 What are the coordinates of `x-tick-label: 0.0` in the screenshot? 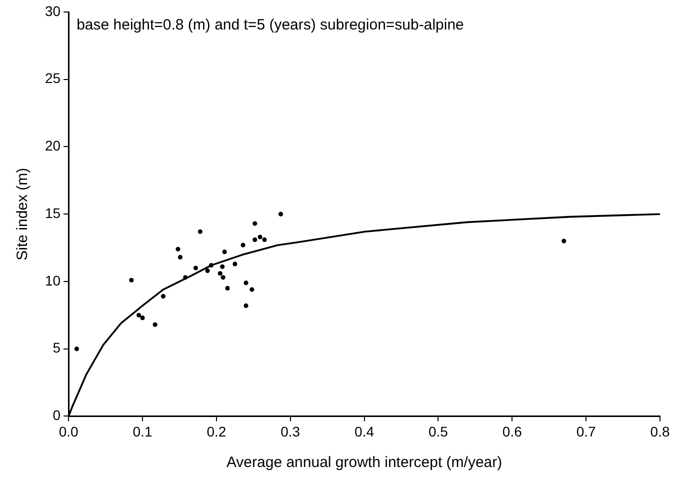 It's located at (68, 431).